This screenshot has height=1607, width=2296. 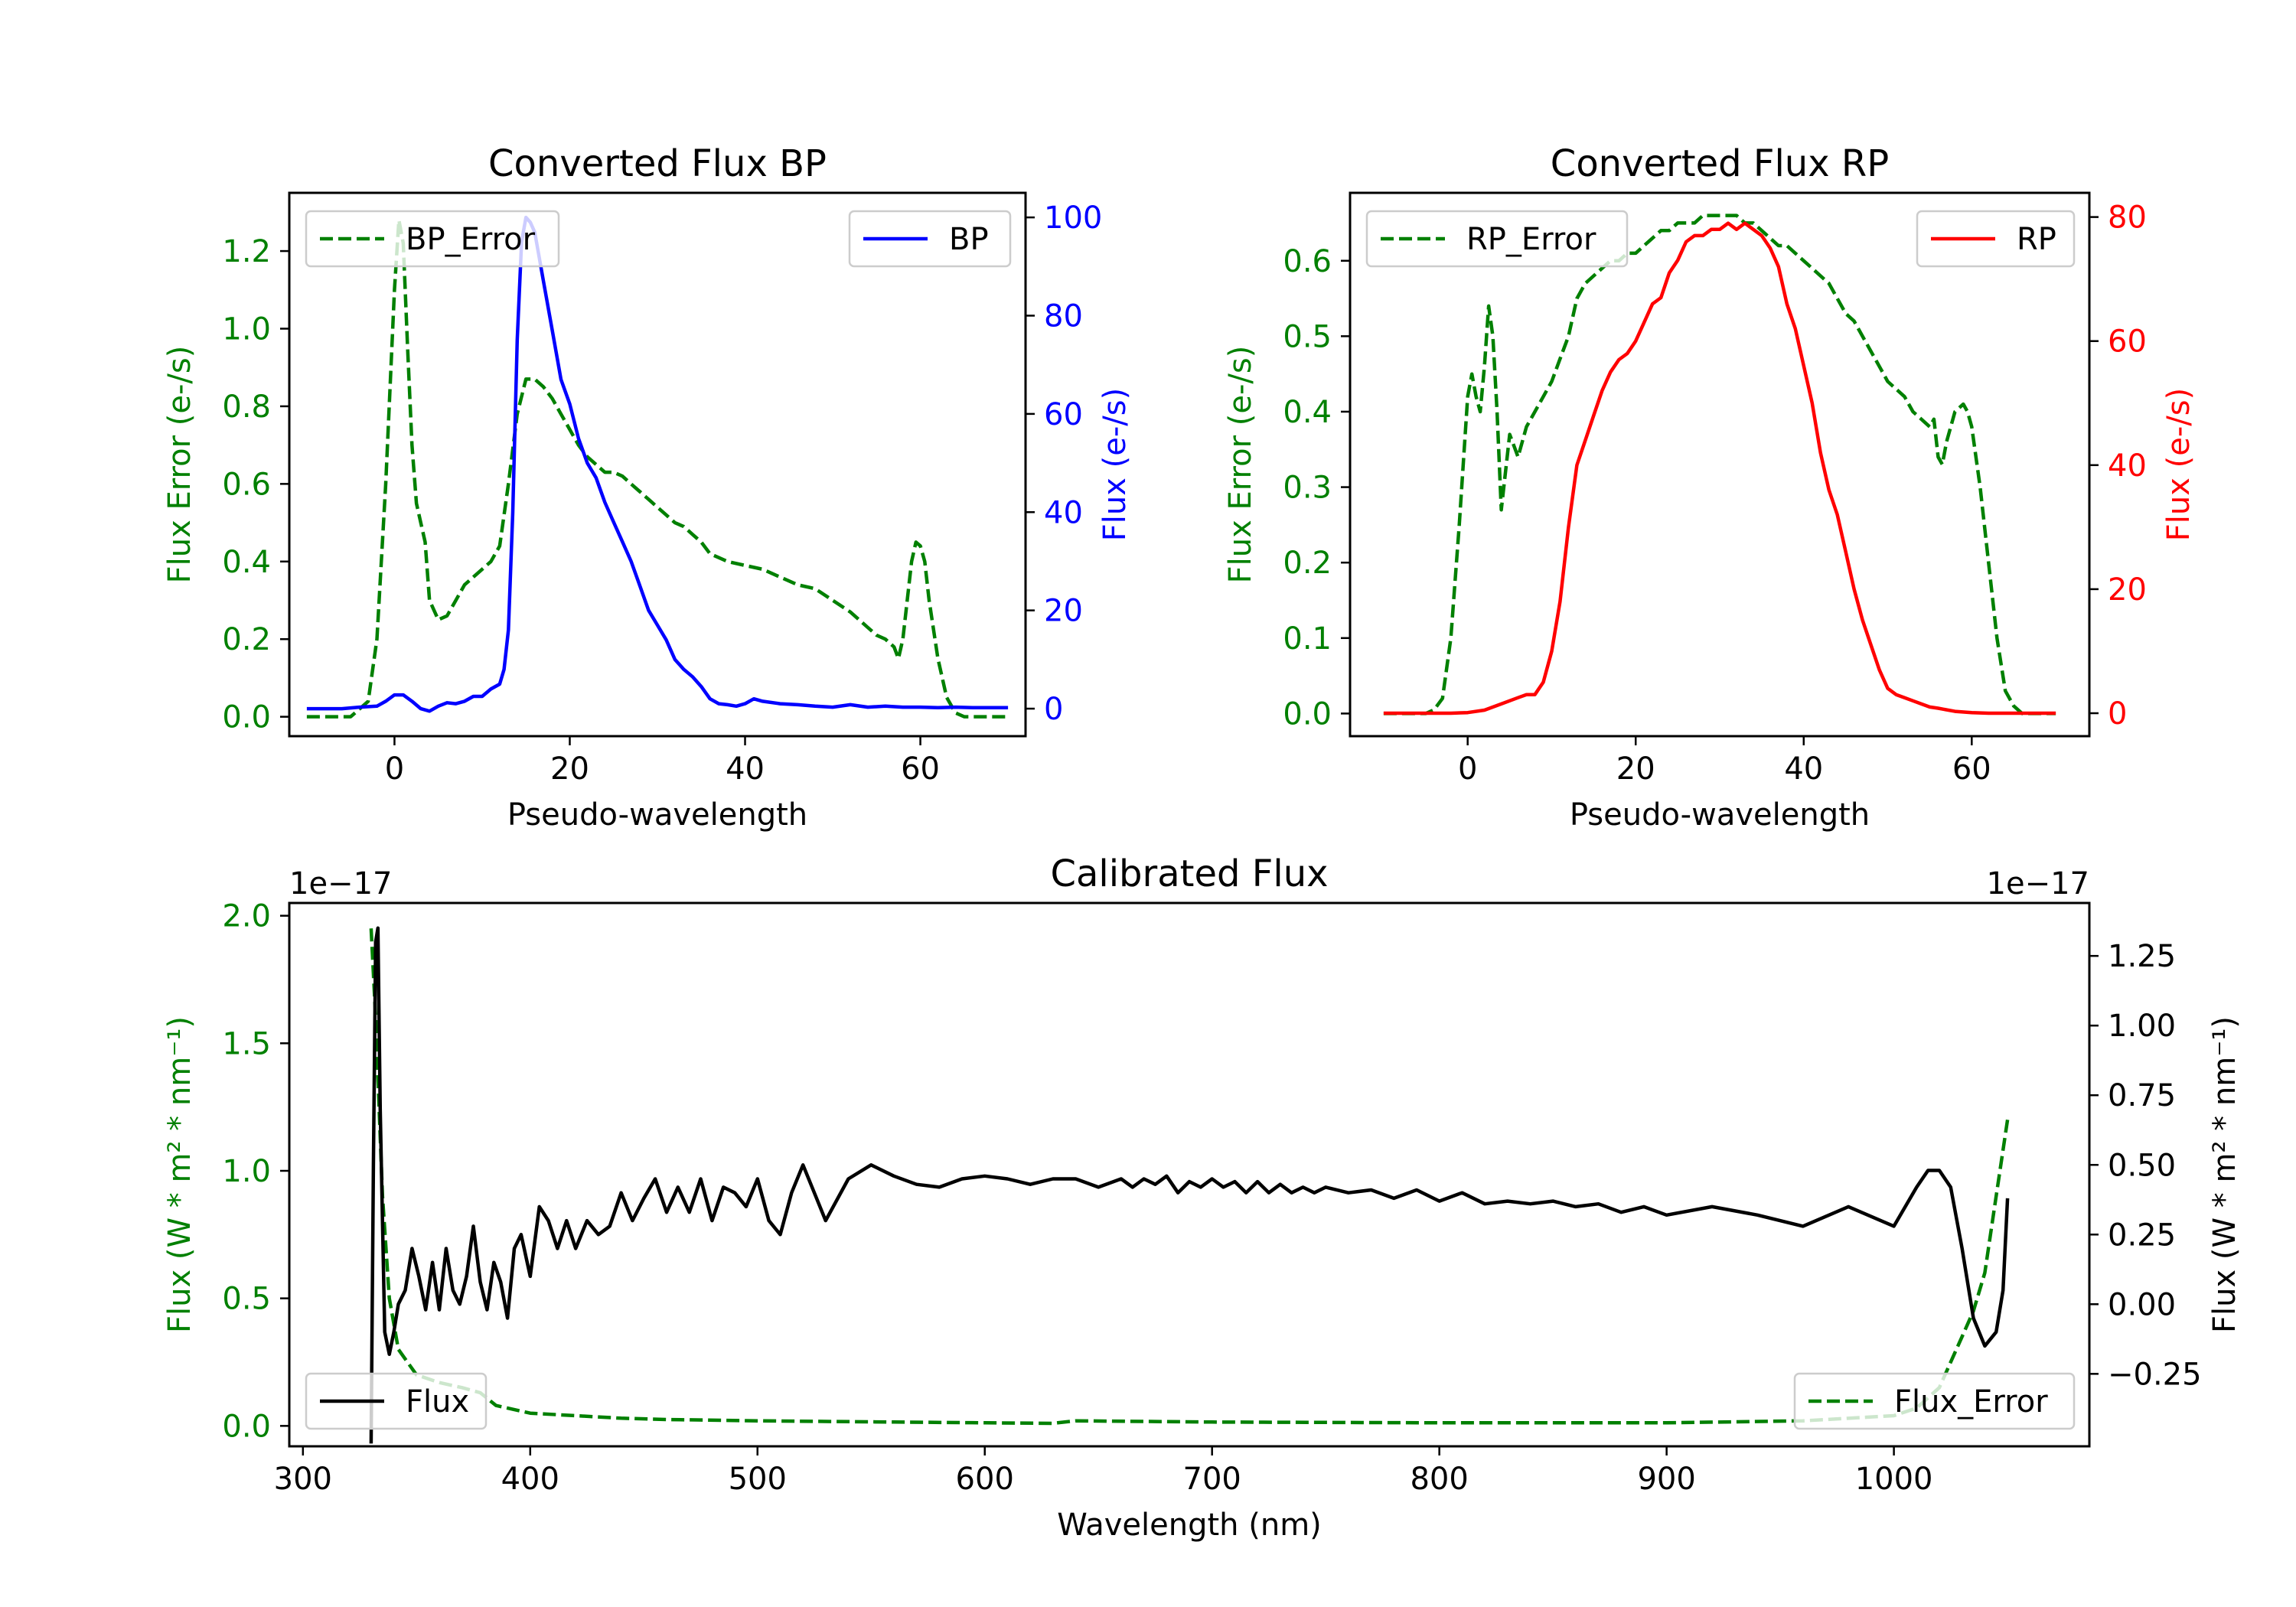 What do you see at coordinates (437, 1402) in the screenshot?
I see `legend-label: Flux` at bounding box center [437, 1402].